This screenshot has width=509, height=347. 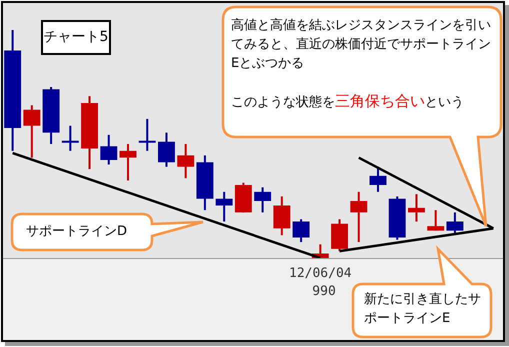 I want to click on annotation: 990, so click(x=324, y=291).